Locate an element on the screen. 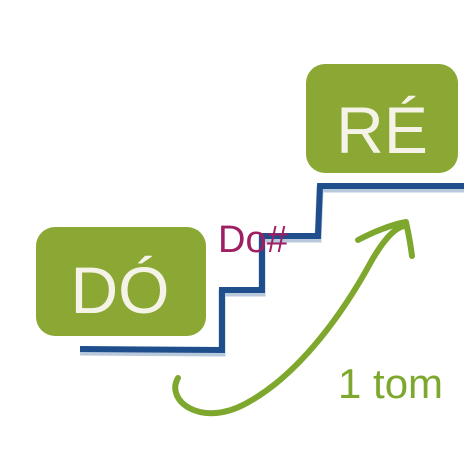  note-half-step-label: Do# is located at coordinates (253, 240).